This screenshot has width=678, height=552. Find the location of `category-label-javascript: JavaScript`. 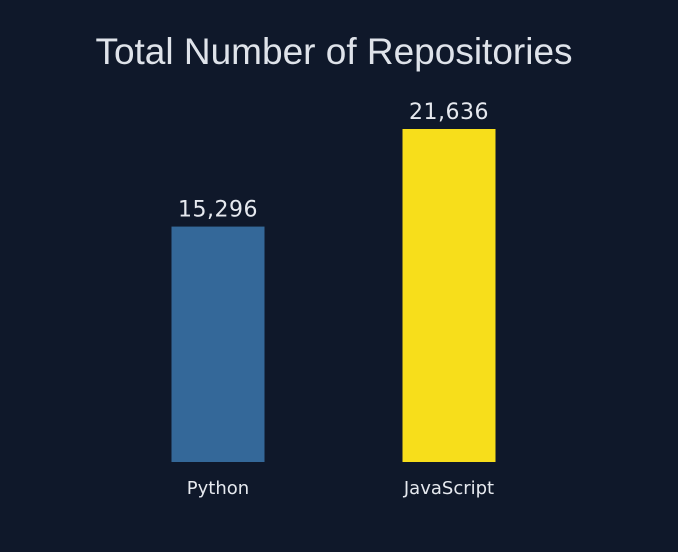

category-label-javascript: JavaScript is located at coordinates (448, 488).